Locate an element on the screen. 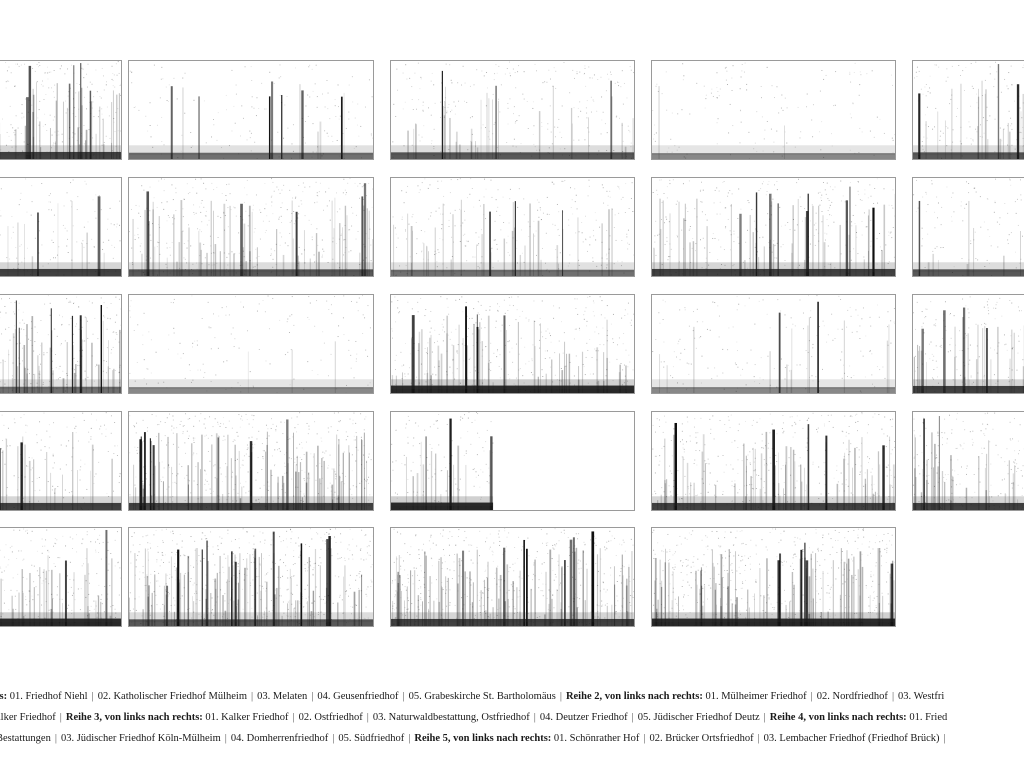  caption-location: 03. Jüdischer Friedhof Köln-Mülheim is located at coordinates (140, 738).